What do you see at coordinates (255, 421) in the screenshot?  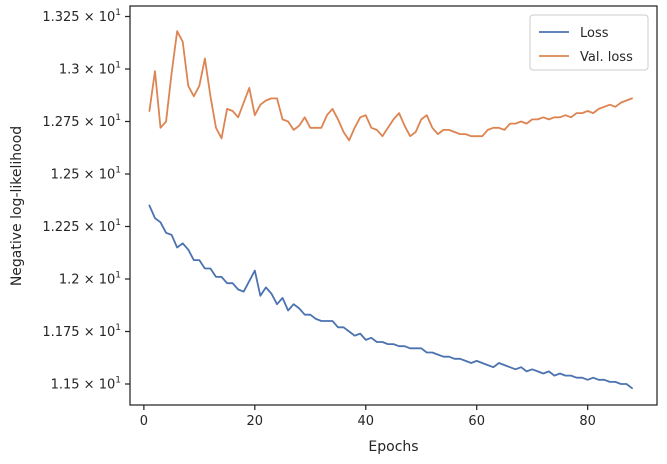 I see `x-tick-label: 20` at bounding box center [255, 421].